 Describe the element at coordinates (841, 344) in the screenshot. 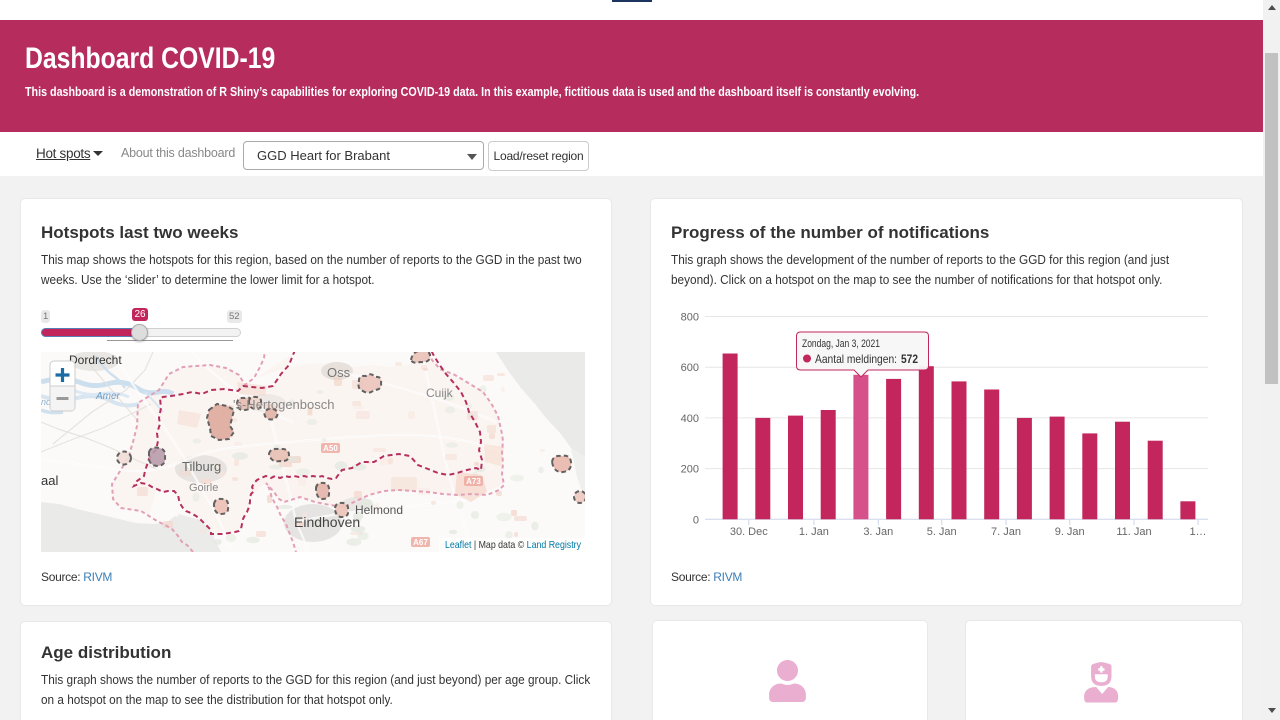

I see `svg-text: Zondag, Jan 3, 2021` at that location.